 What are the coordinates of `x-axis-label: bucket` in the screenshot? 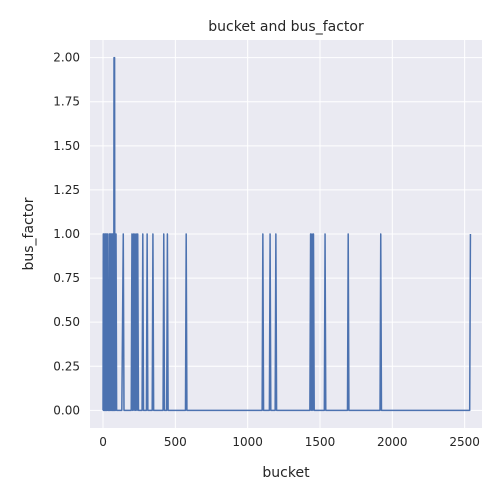 It's located at (286, 473).